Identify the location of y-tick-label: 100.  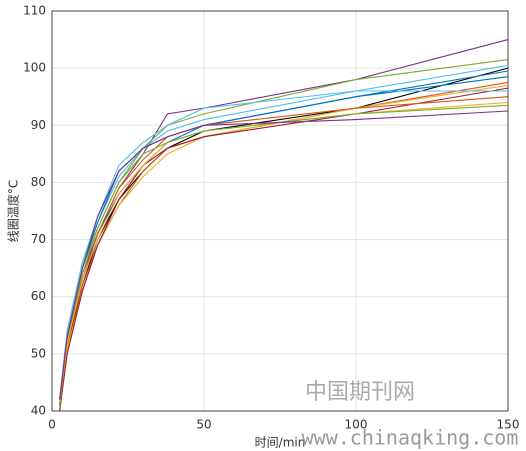
(34, 68).